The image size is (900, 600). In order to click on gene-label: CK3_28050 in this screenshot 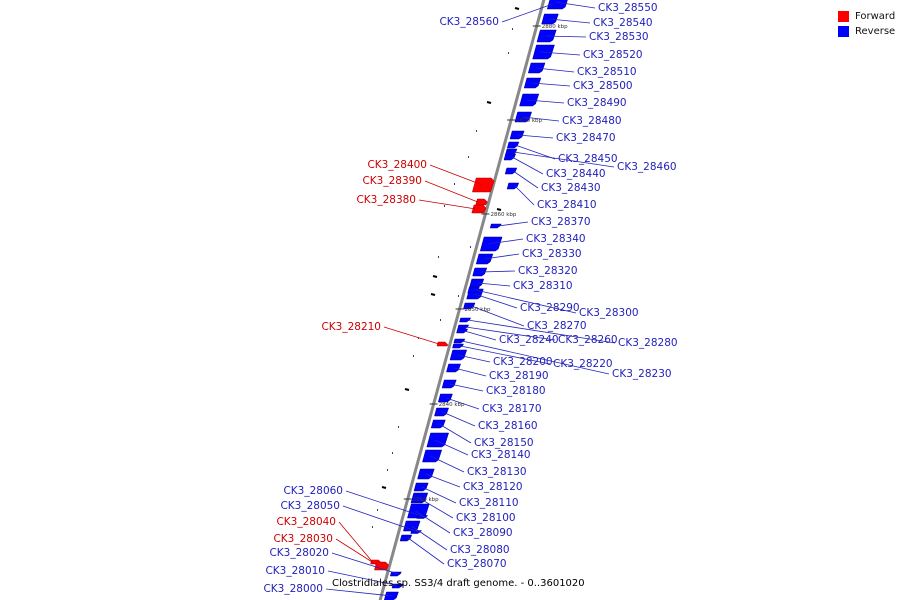, I will do `click(310, 506)`.